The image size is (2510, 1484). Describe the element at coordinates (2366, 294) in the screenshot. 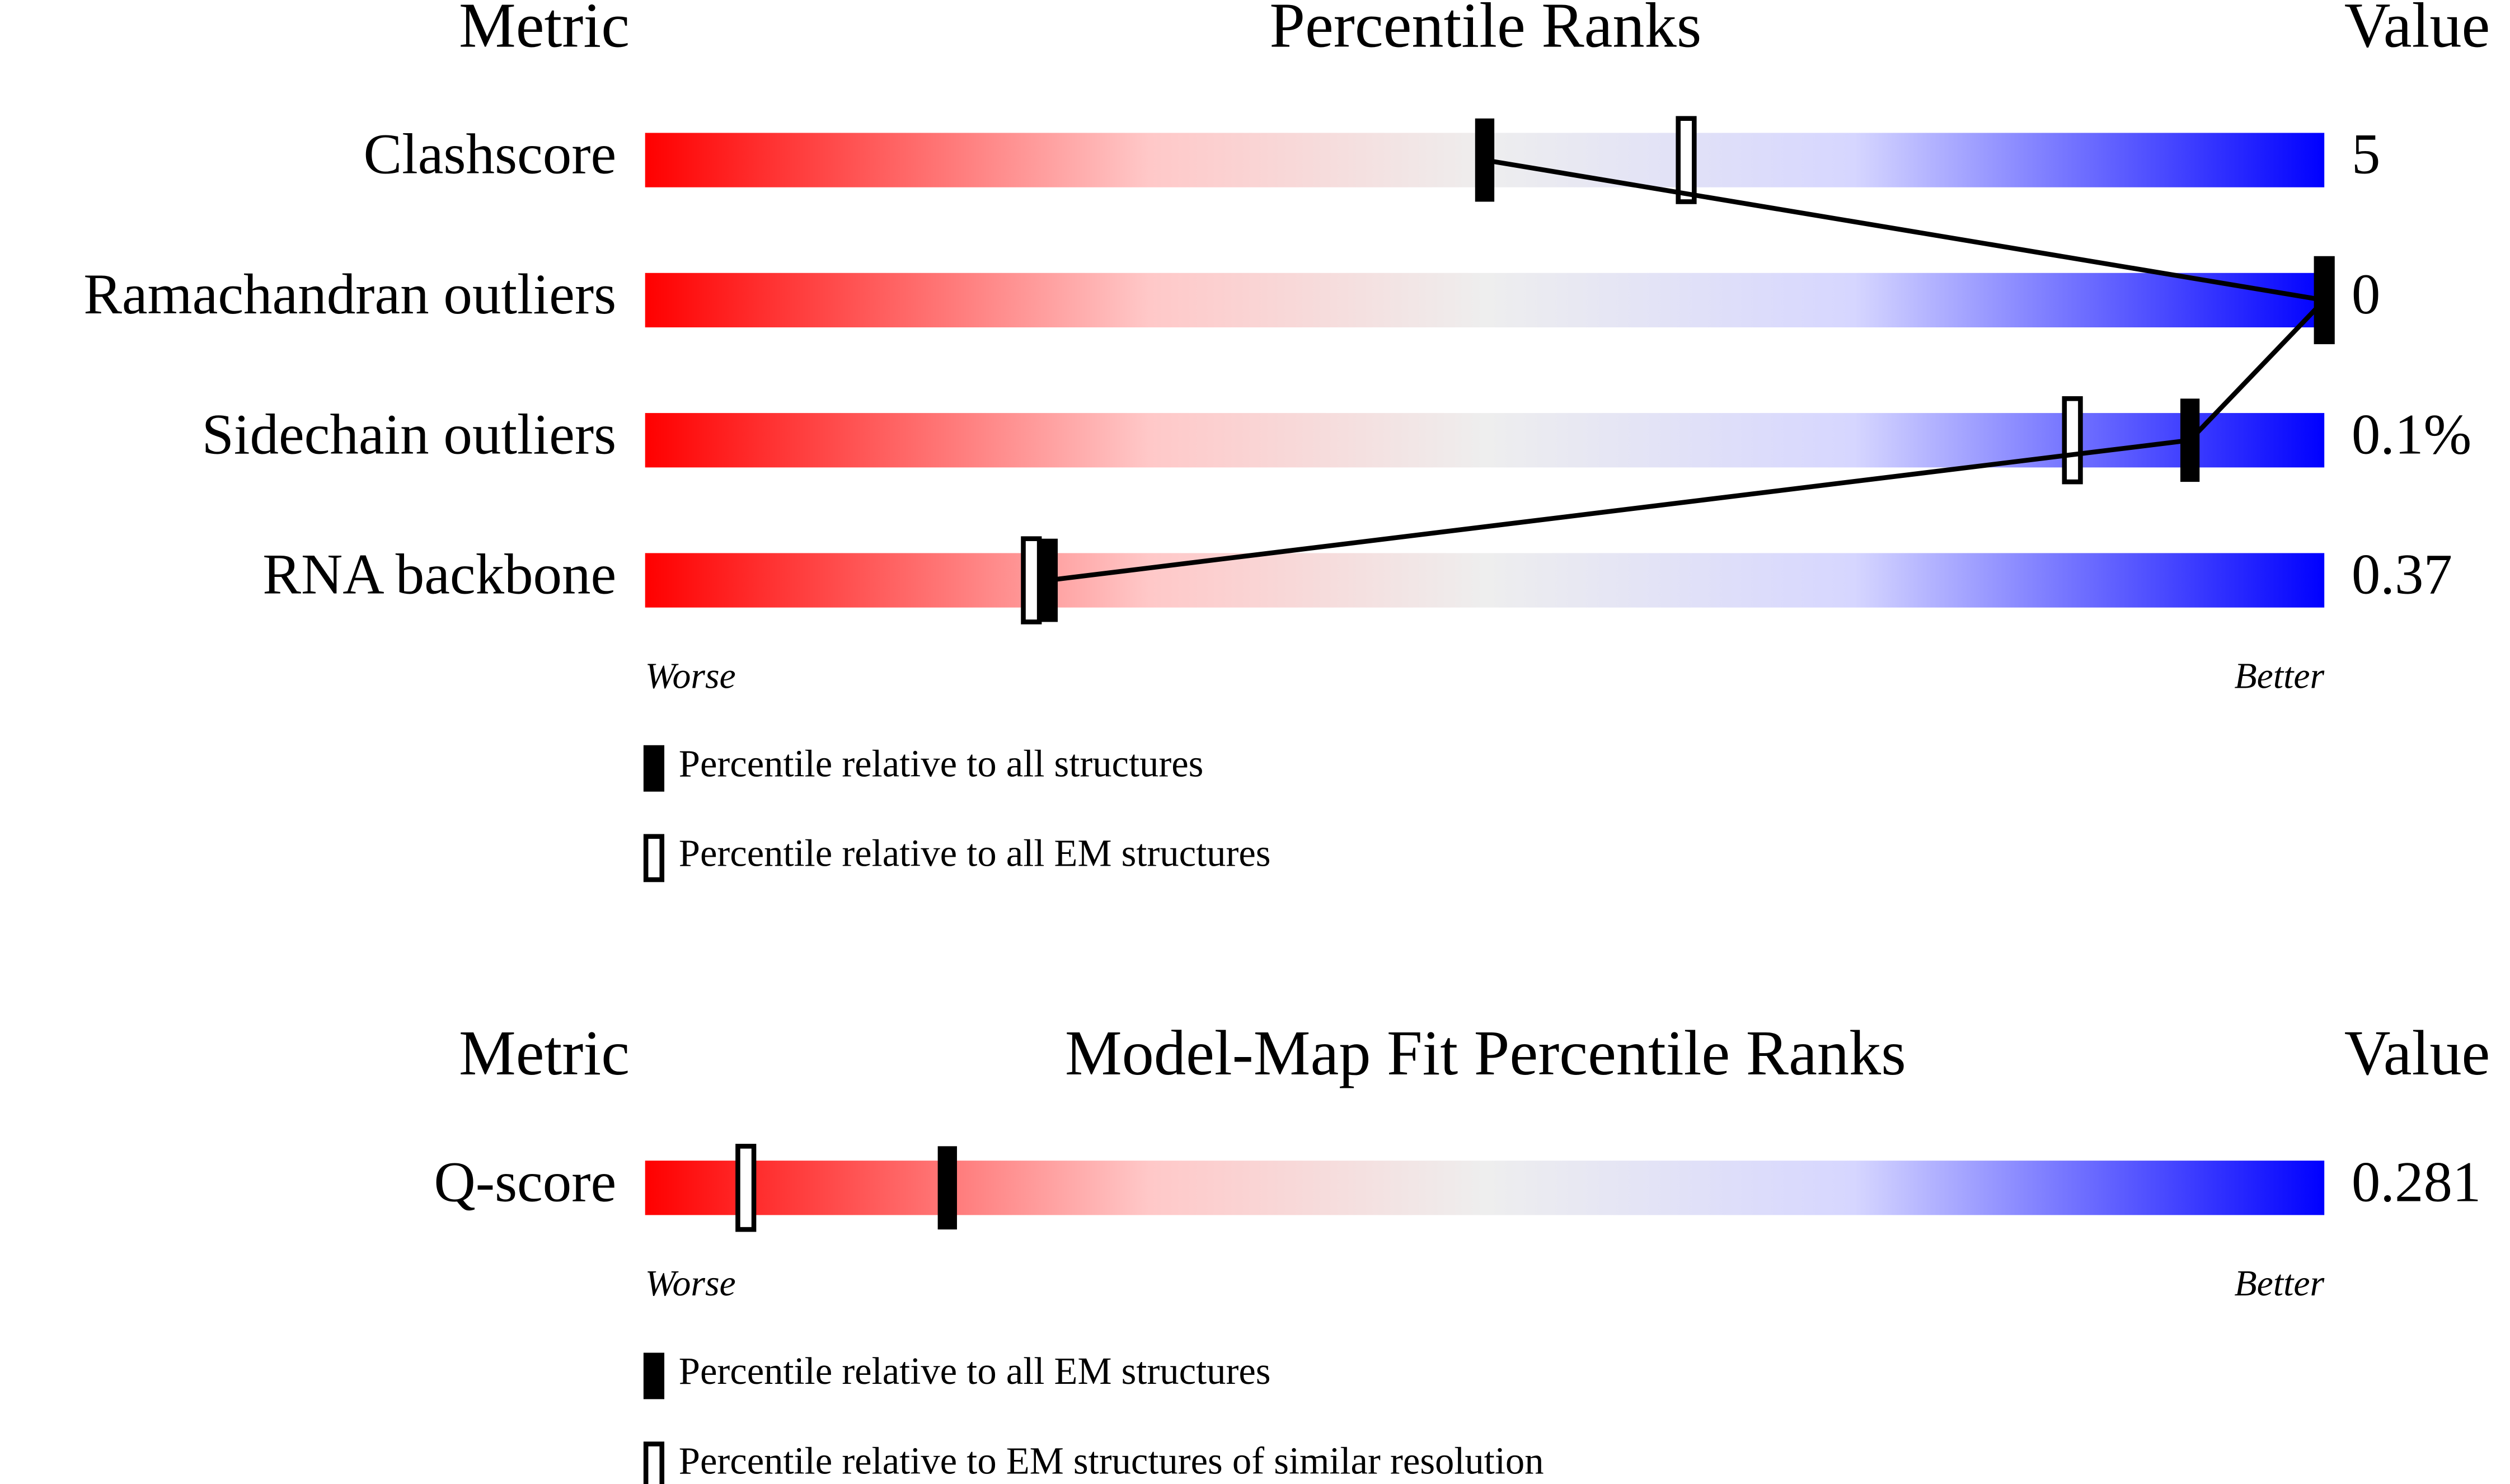

I see `metric-value: 0` at that location.